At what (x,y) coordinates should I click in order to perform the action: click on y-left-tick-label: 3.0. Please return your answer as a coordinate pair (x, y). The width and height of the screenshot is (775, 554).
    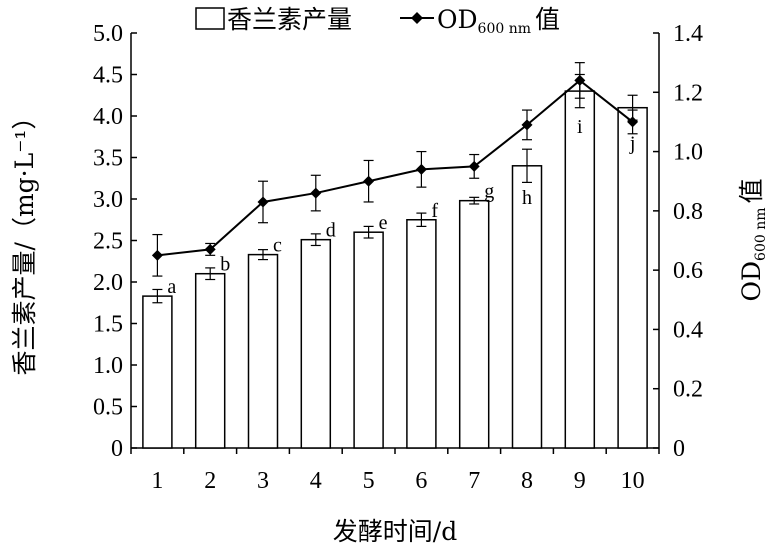
    Looking at the image, I should click on (108, 200).